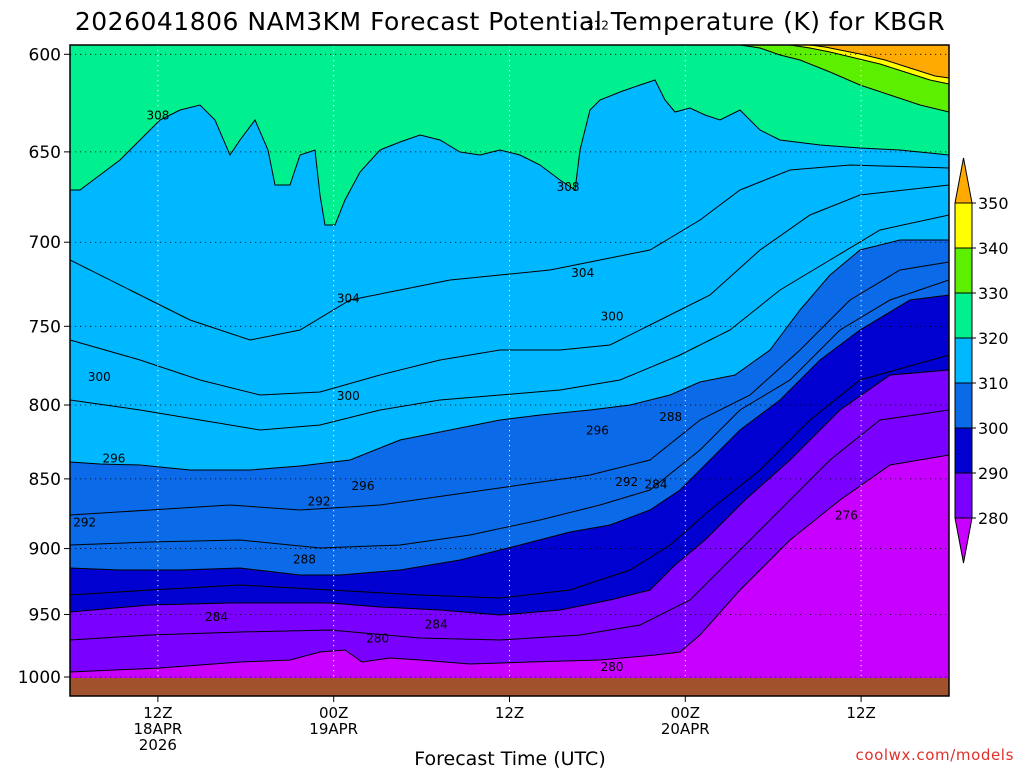 This screenshot has width=1024, height=768. I want to click on y-tick-label: 600, so click(45, 55).